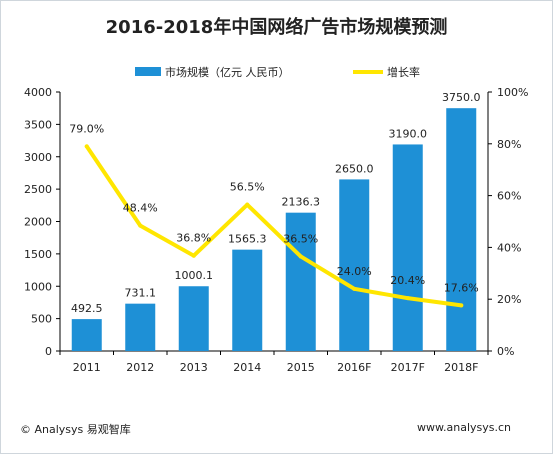 The height and width of the screenshot is (454, 553). Describe the element at coordinates (38, 157) in the screenshot. I see `left-tick-label: 3000` at that location.